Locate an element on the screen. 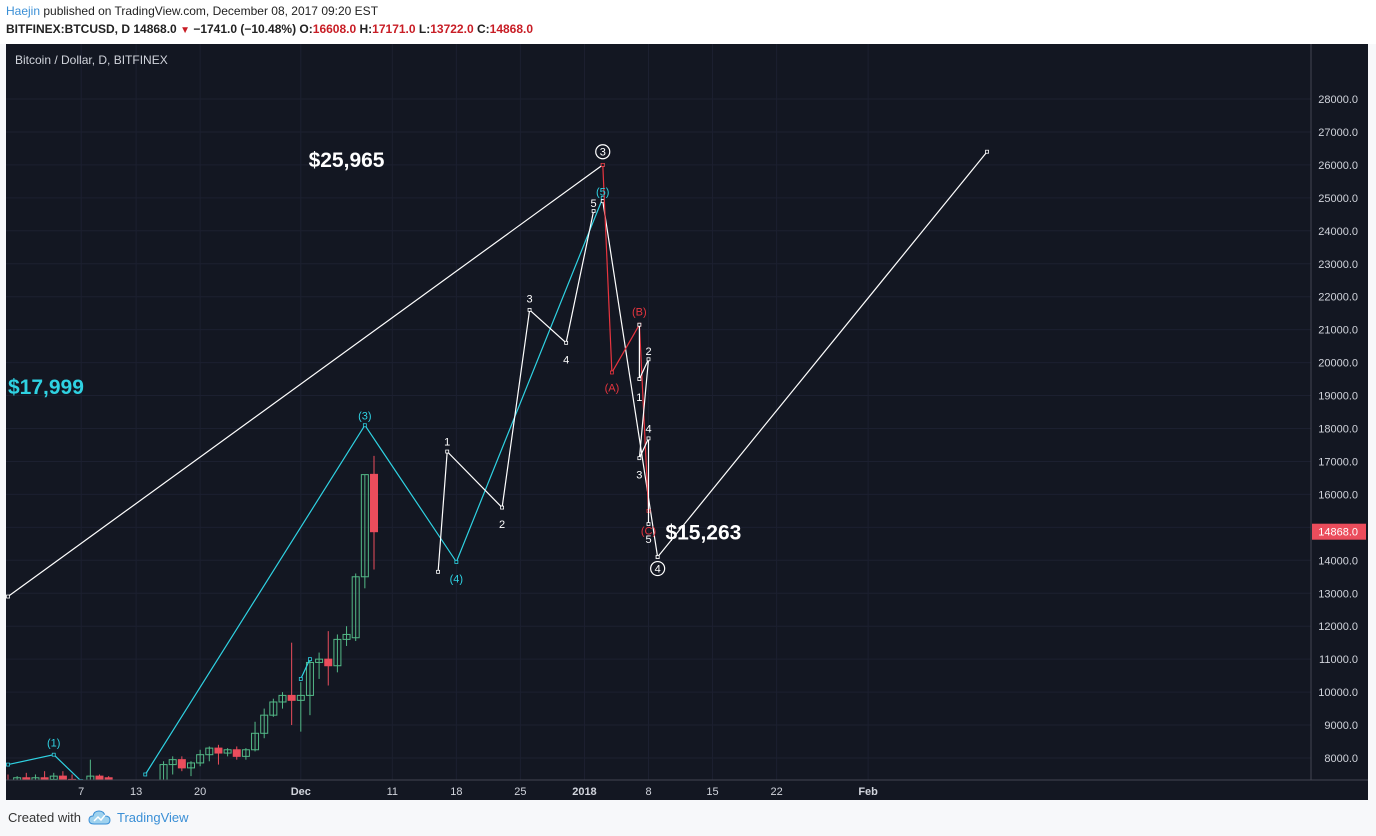  price-tick-label: 18000.0 is located at coordinates (1338, 430).